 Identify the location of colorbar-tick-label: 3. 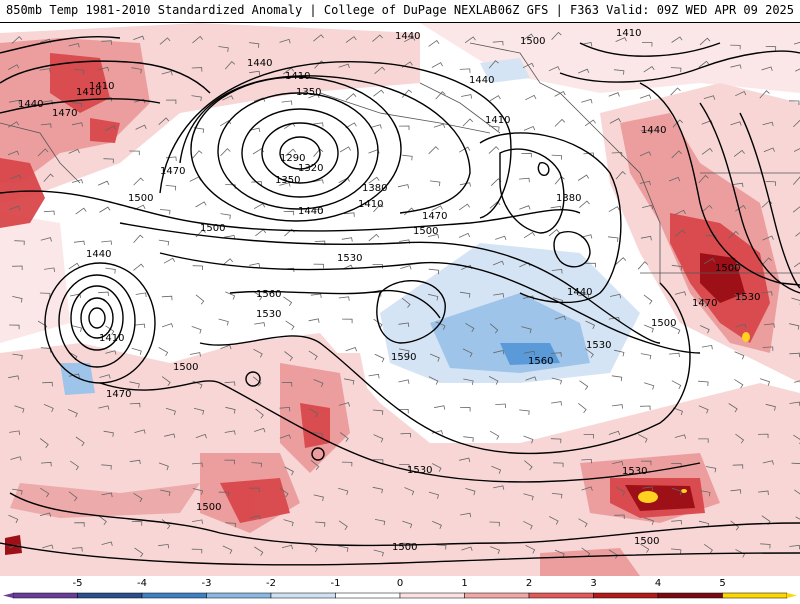
(593, 583).